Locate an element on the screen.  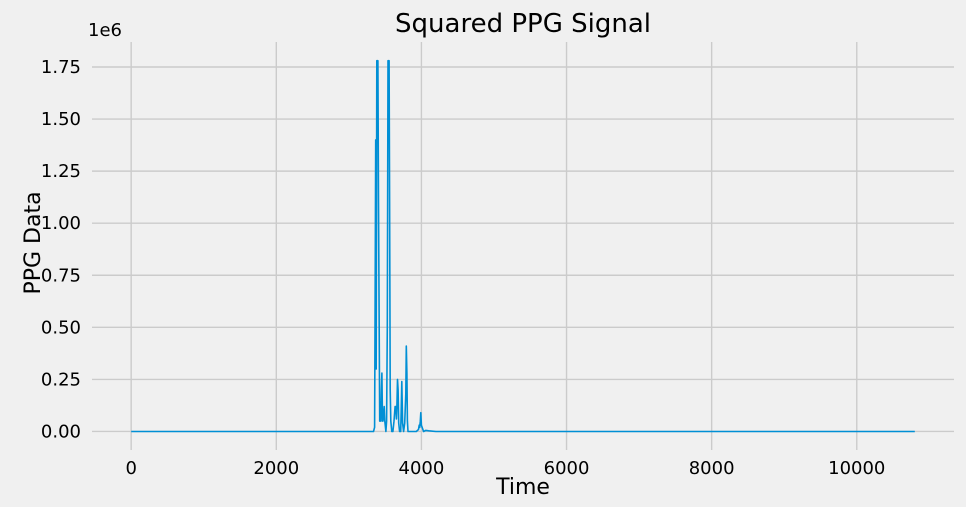
y-tick-label: 0.25 is located at coordinates (61, 379).